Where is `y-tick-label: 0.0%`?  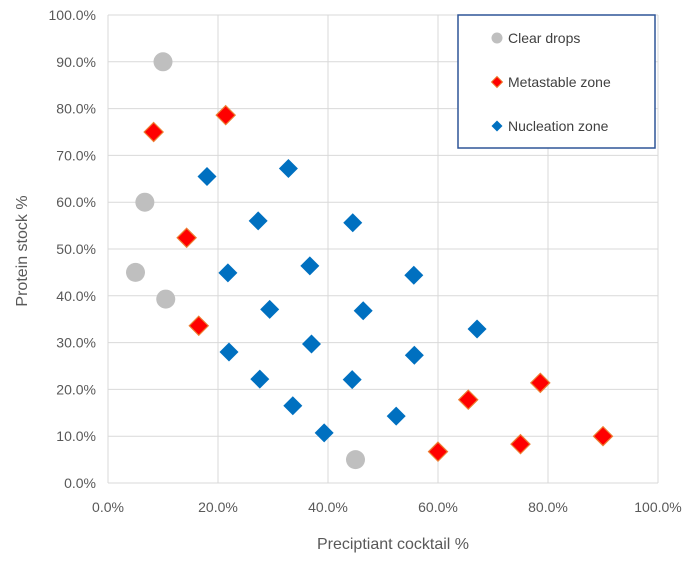
y-tick-label: 0.0% is located at coordinates (80, 483).